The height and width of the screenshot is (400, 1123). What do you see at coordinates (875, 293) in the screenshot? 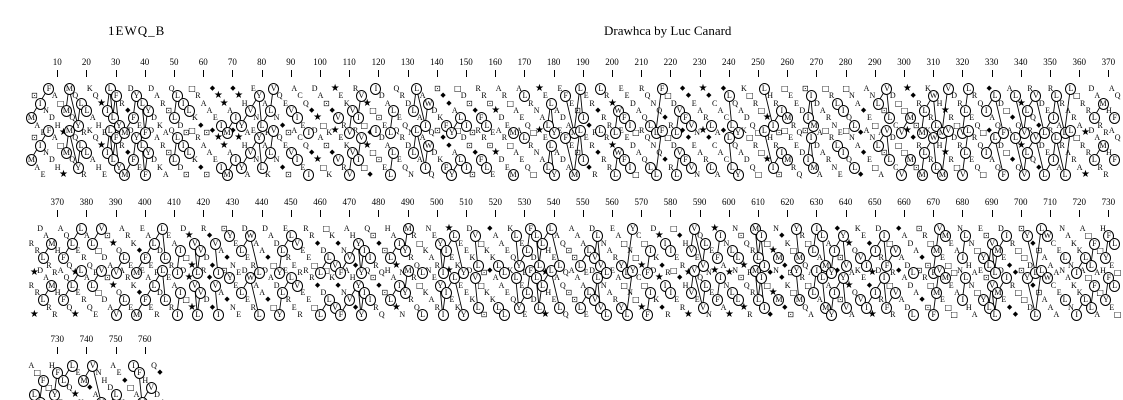
I see `hydrophobic-residue: I` at bounding box center [875, 293].